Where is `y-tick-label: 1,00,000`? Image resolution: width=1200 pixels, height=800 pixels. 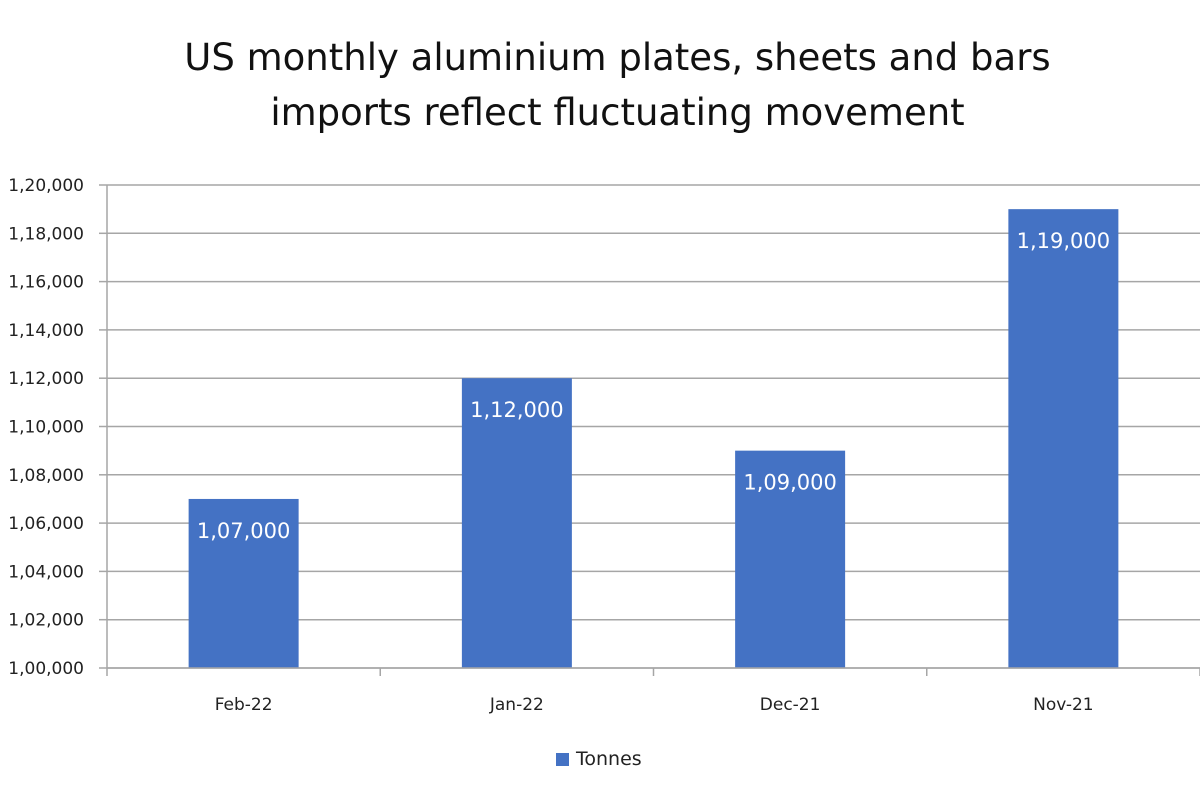
y-tick-label: 1,00,000 is located at coordinates (46, 669).